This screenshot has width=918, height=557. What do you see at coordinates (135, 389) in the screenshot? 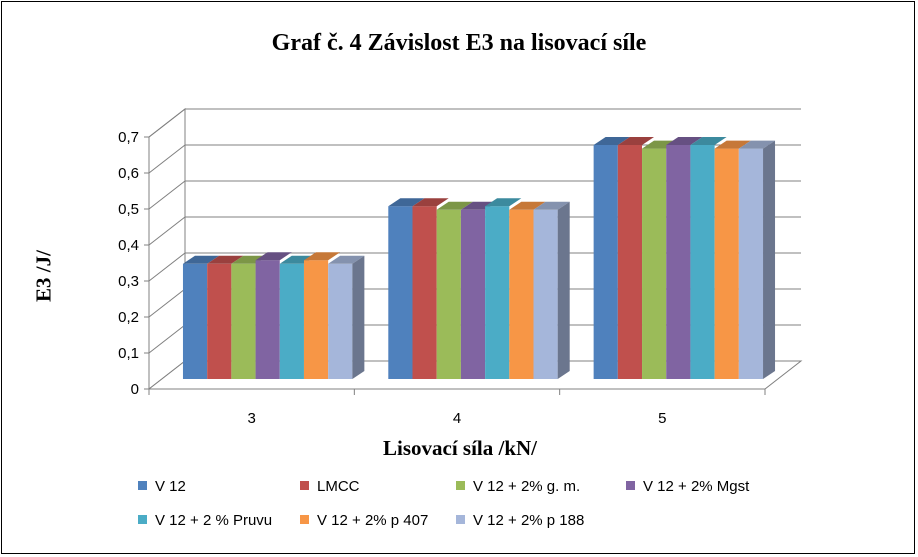
I see `y-tick-label: 0` at bounding box center [135, 389].